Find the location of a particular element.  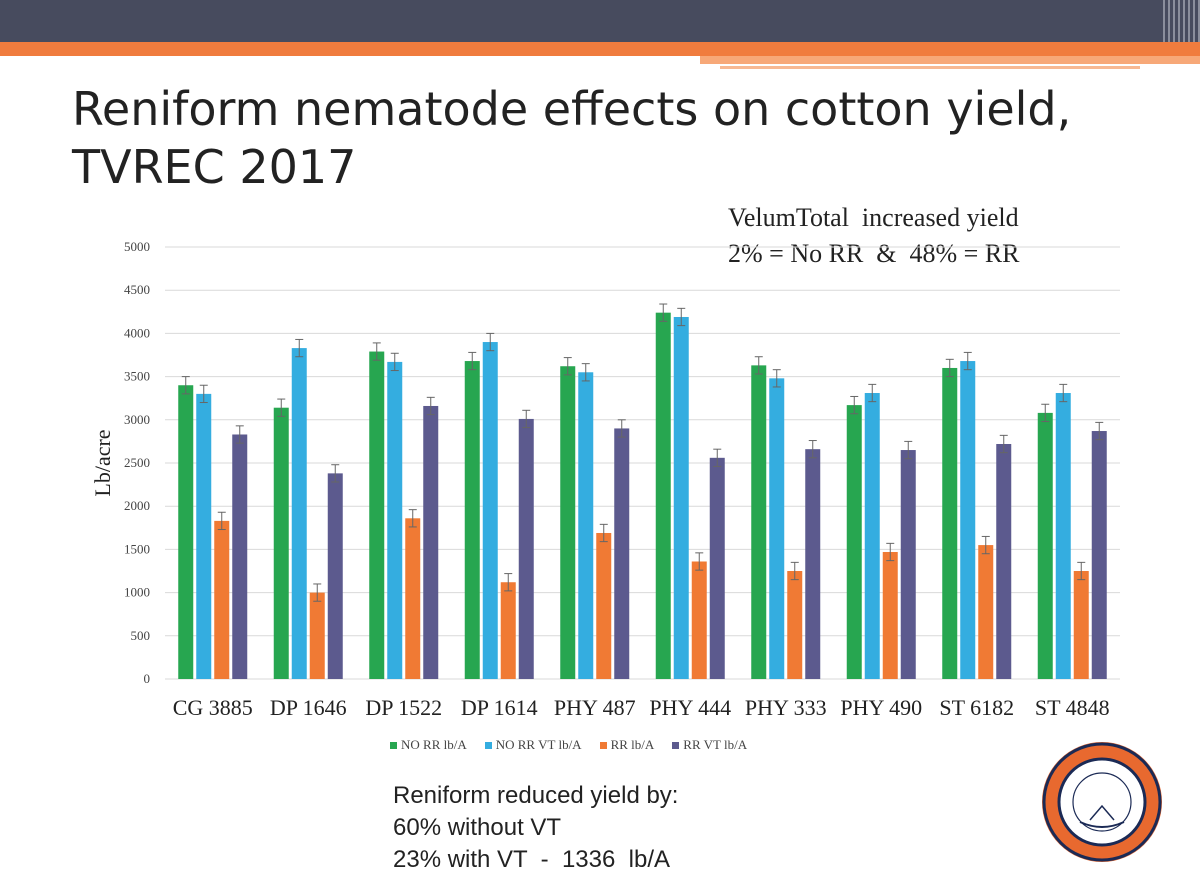

y-tick-label: 2500 is located at coordinates (137, 462).